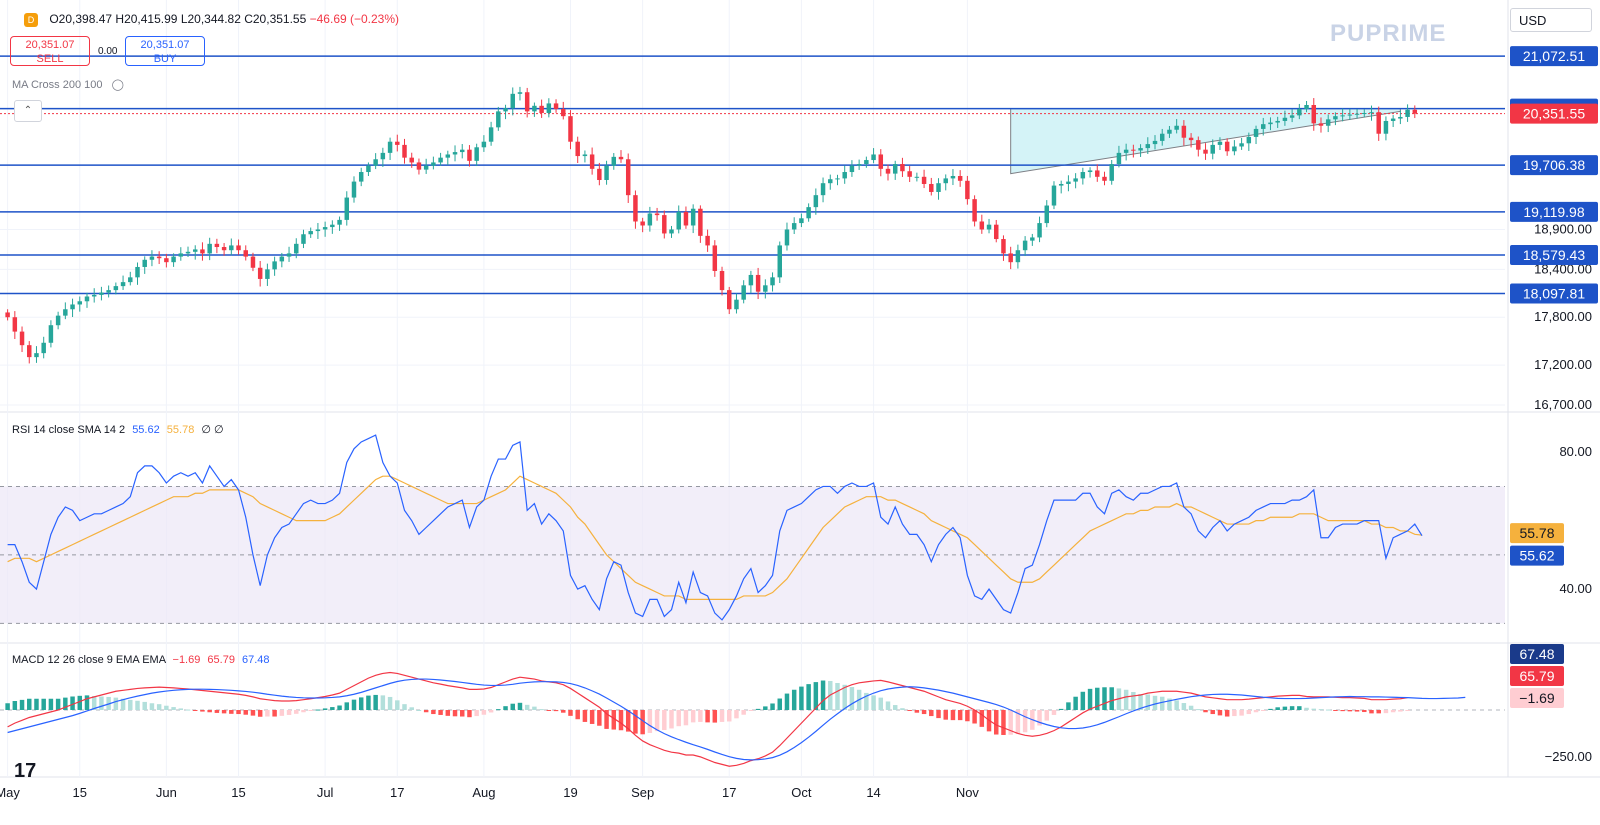  What do you see at coordinates (31, 19) in the screenshot?
I see `interval-badge: D` at bounding box center [31, 19].